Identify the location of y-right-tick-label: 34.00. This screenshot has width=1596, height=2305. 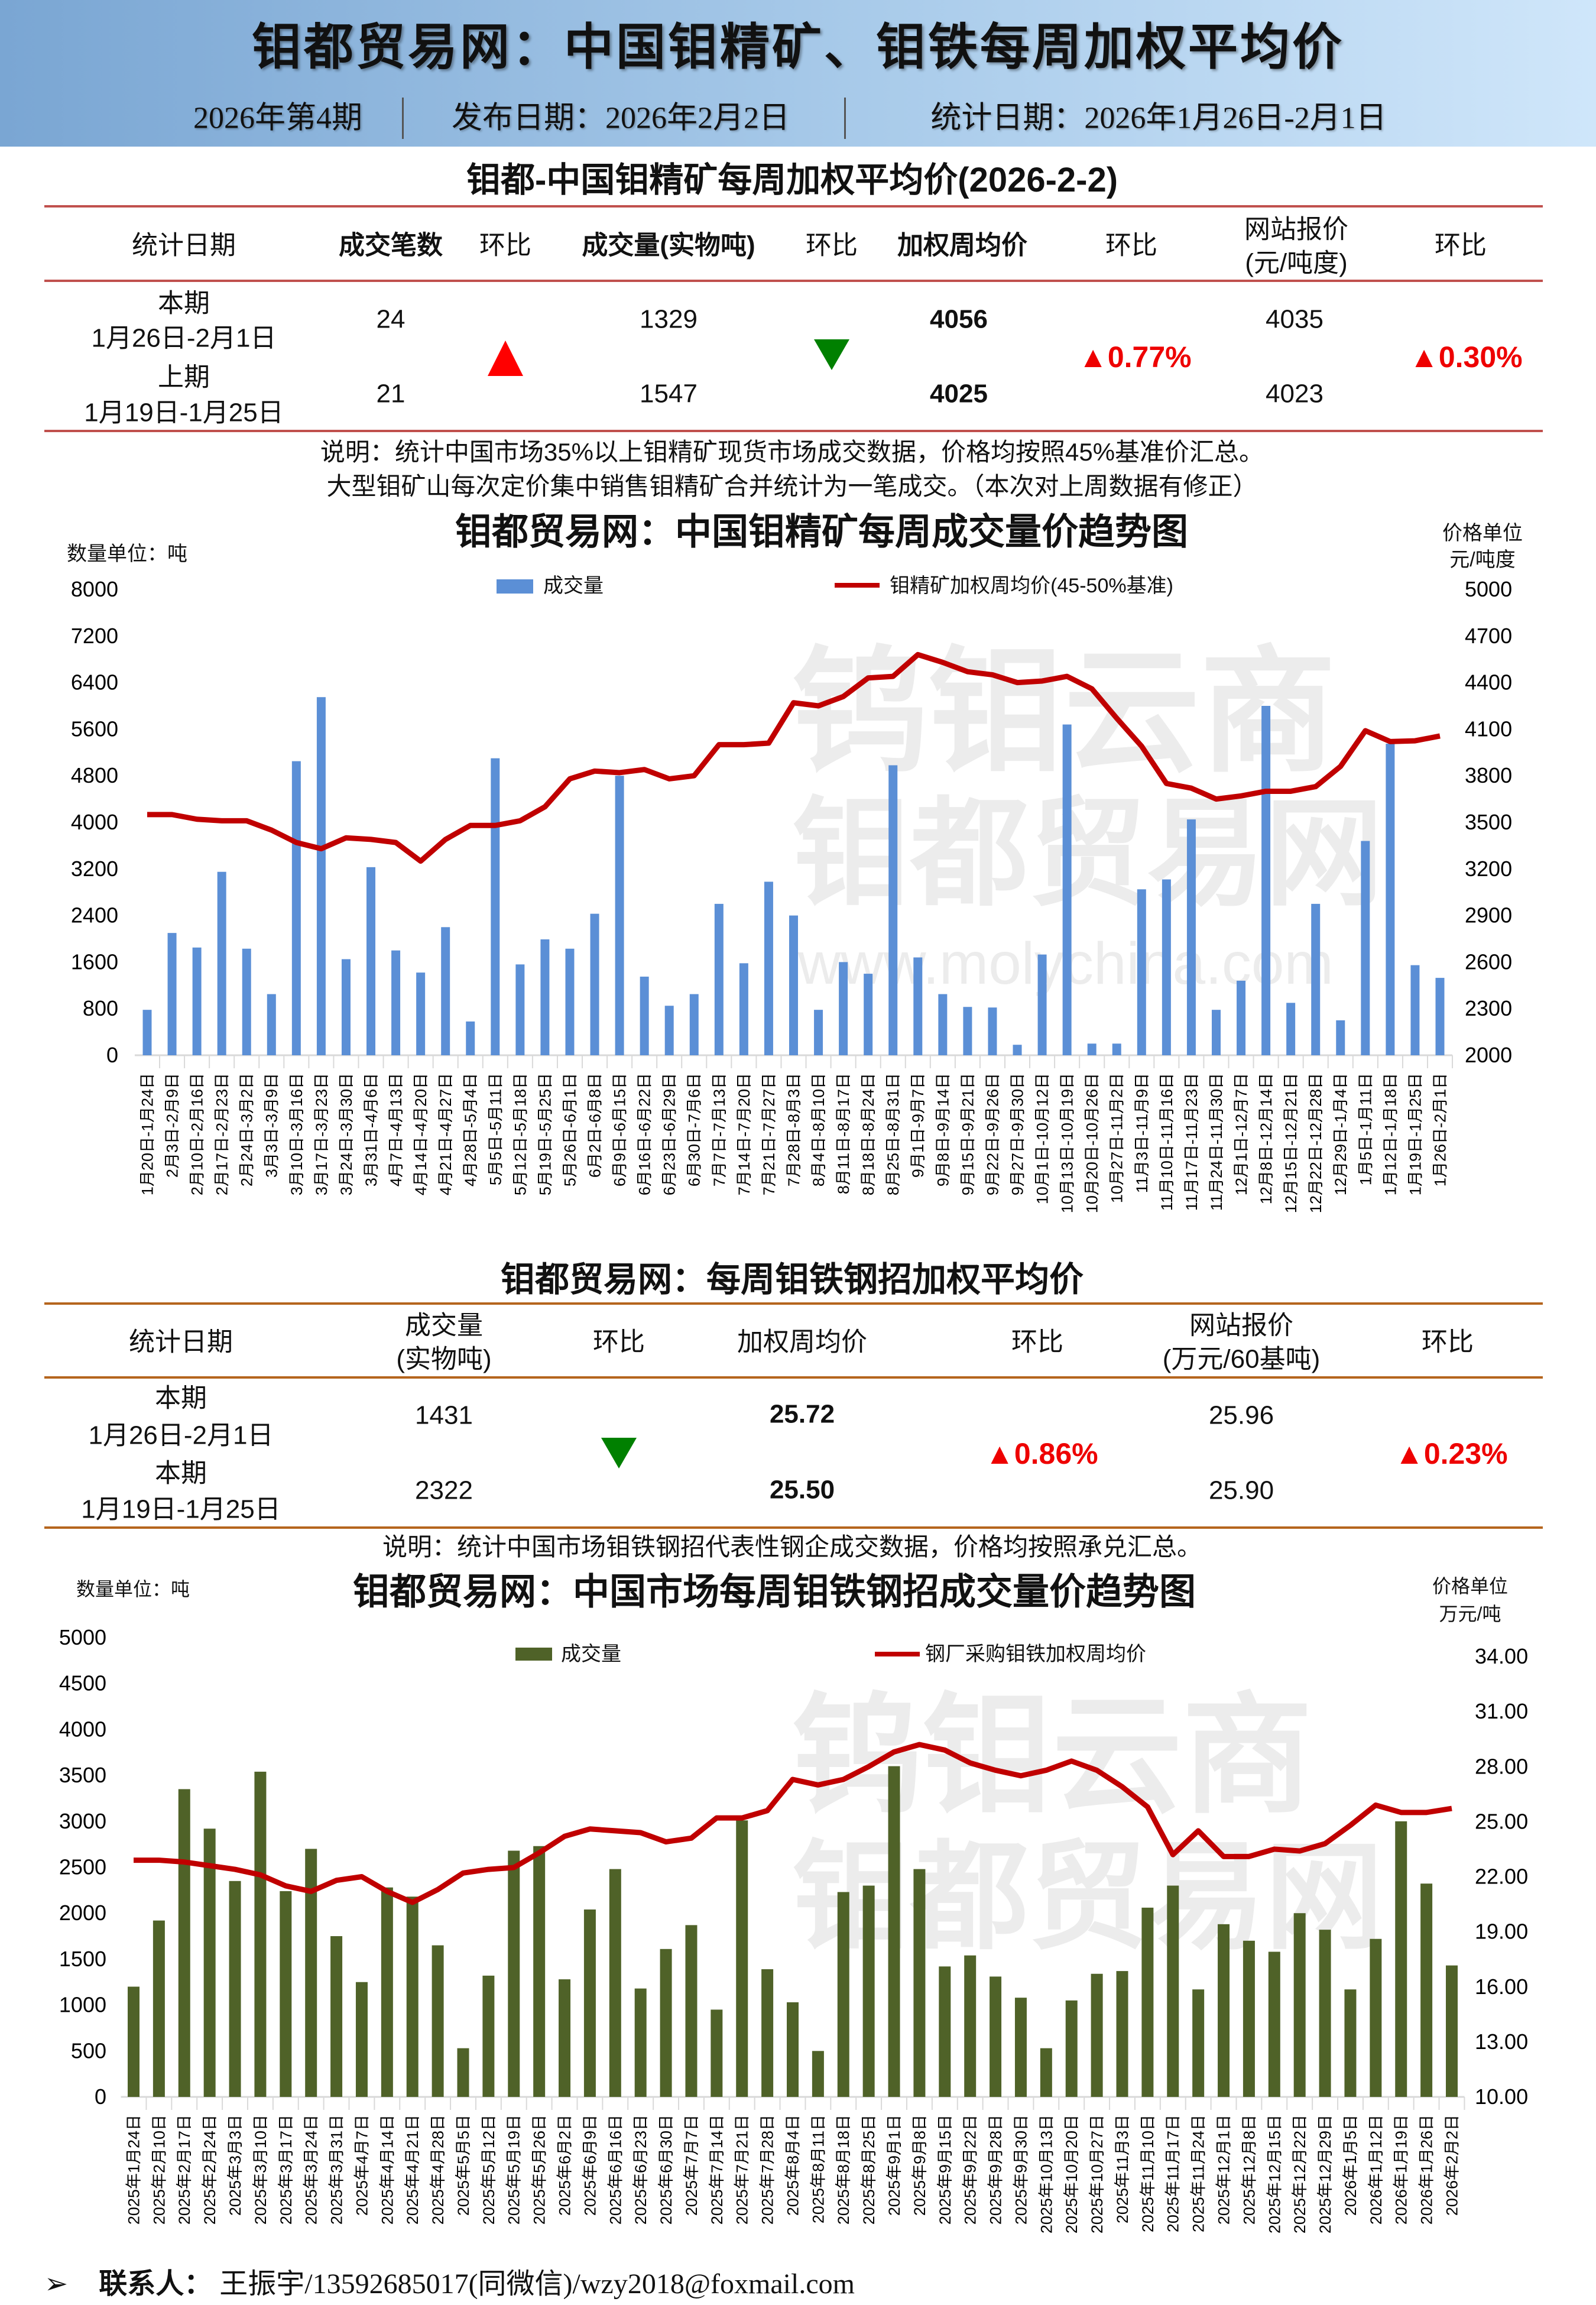
(1501, 1656).